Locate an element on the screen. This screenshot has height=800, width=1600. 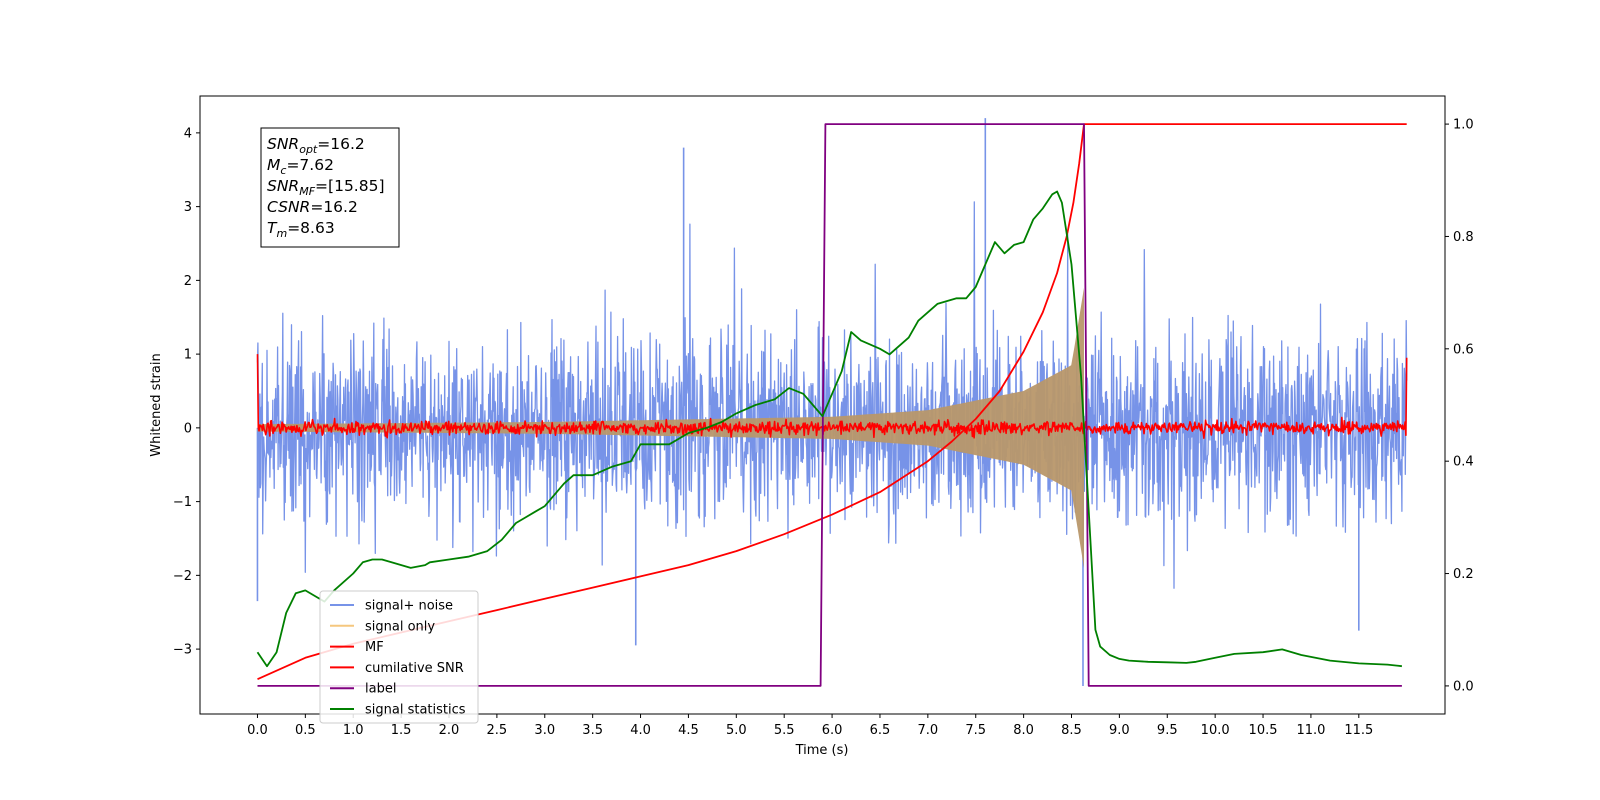
x-tick-label: 9.0 is located at coordinates (1119, 730).